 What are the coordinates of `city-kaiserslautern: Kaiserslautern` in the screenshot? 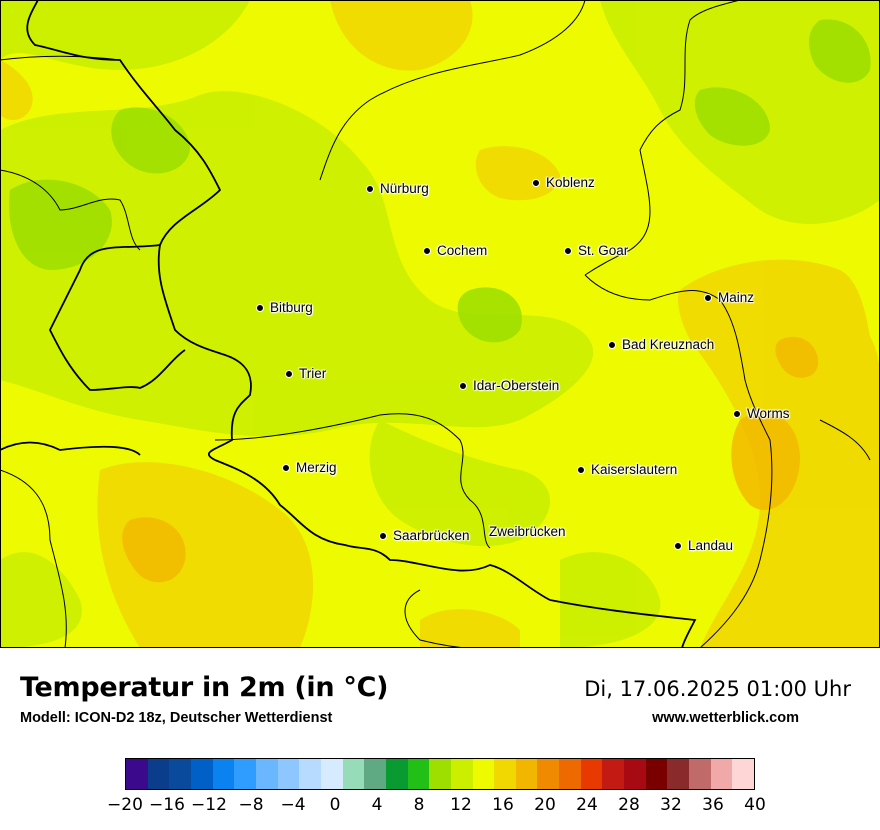 It's located at (627, 469).